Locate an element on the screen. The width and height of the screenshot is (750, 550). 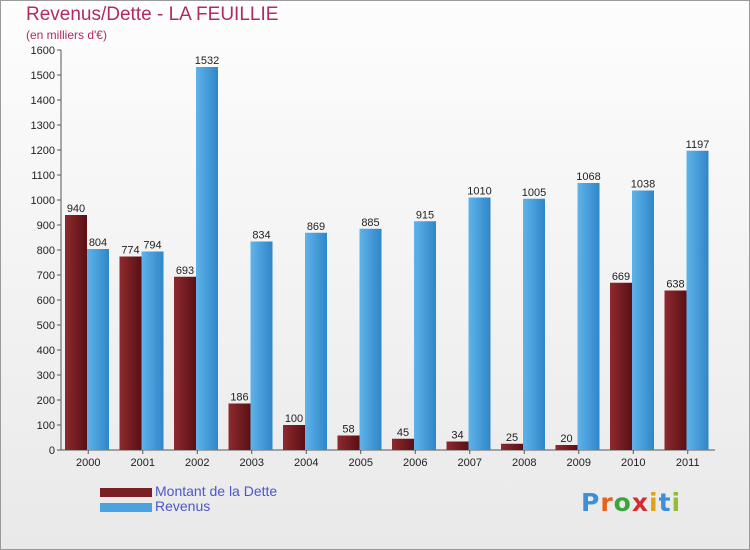
y-tick-label: 100 is located at coordinates (46, 426).